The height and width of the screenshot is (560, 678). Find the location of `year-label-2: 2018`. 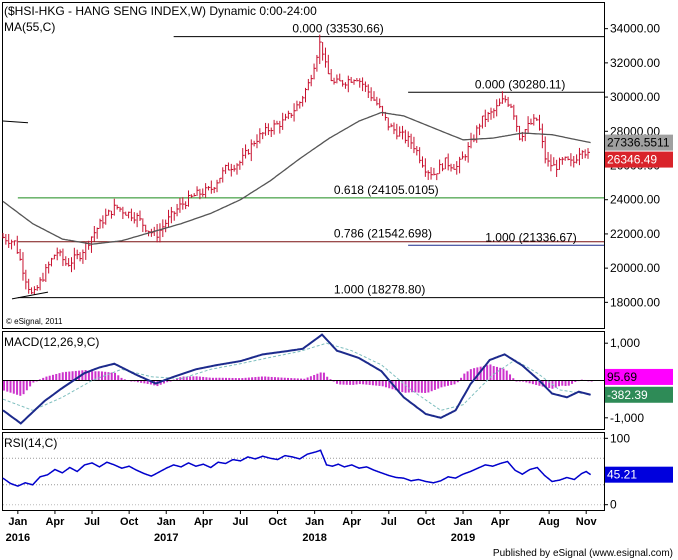

year-label-2: 2018 is located at coordinates (314, 538).